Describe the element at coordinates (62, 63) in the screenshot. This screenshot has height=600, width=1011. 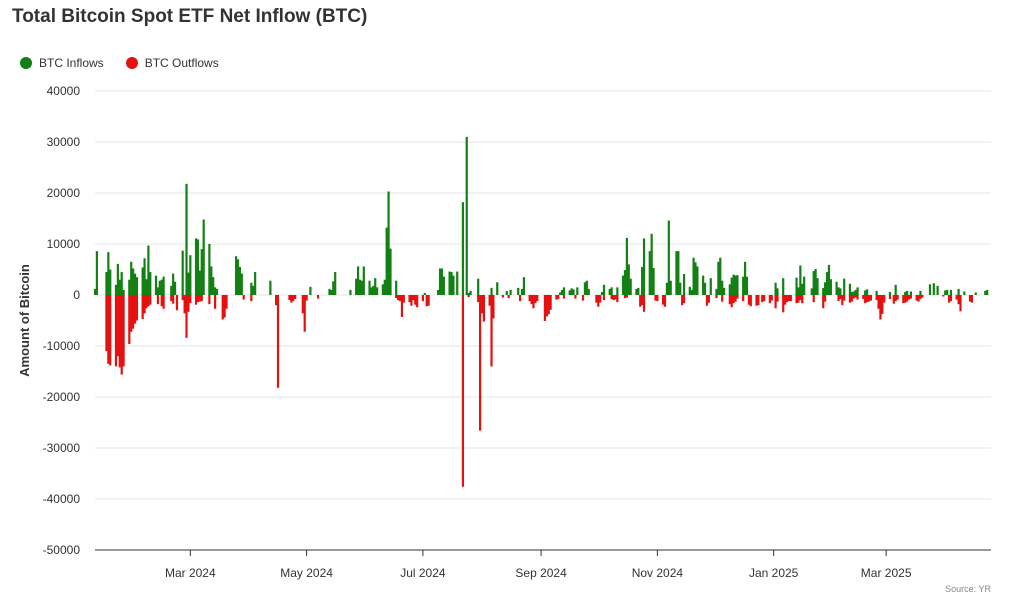
I see `legend-item-inflows: BTC Inflows` at that location.